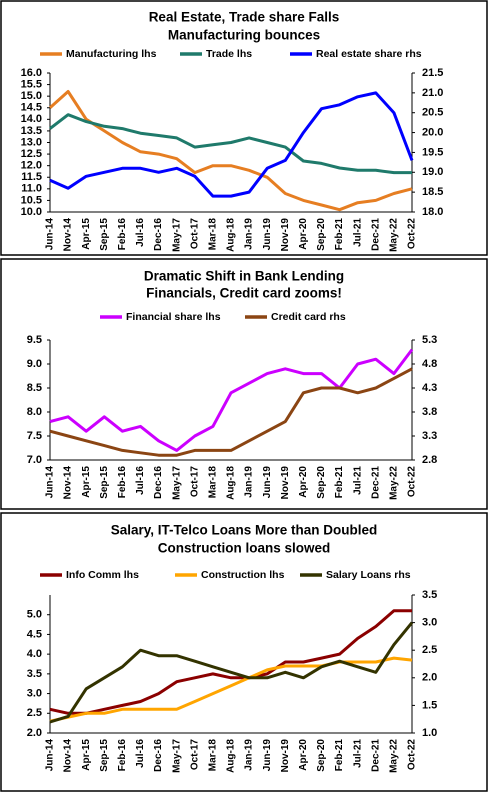  Describe the element at coordinates (432, 73) in the screenshot. I see `y2-tick-label: 21.5` at that location.